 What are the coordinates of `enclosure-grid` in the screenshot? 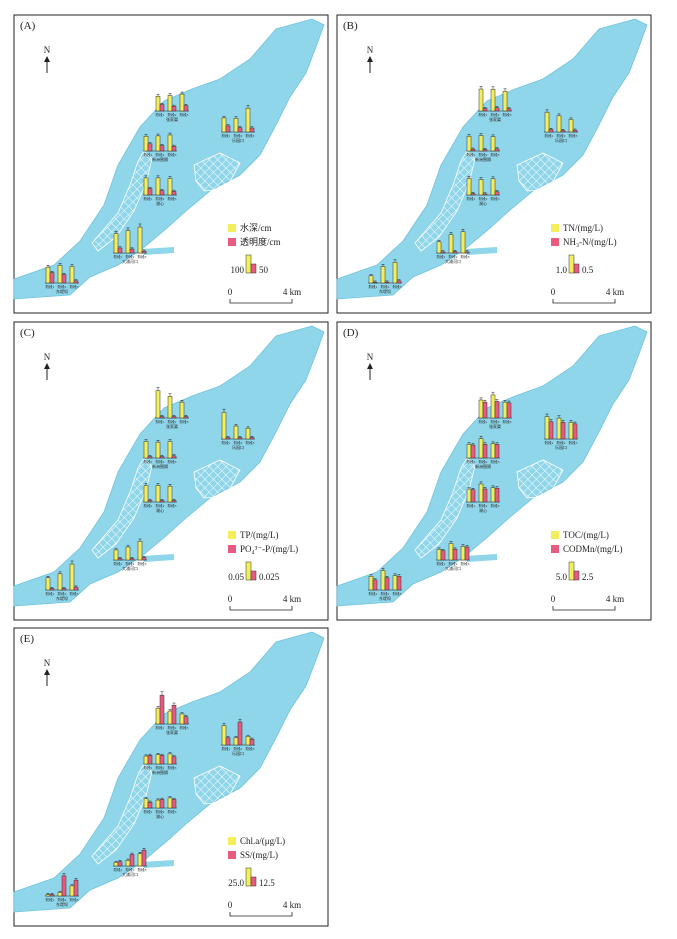 It's located at (217, 172).